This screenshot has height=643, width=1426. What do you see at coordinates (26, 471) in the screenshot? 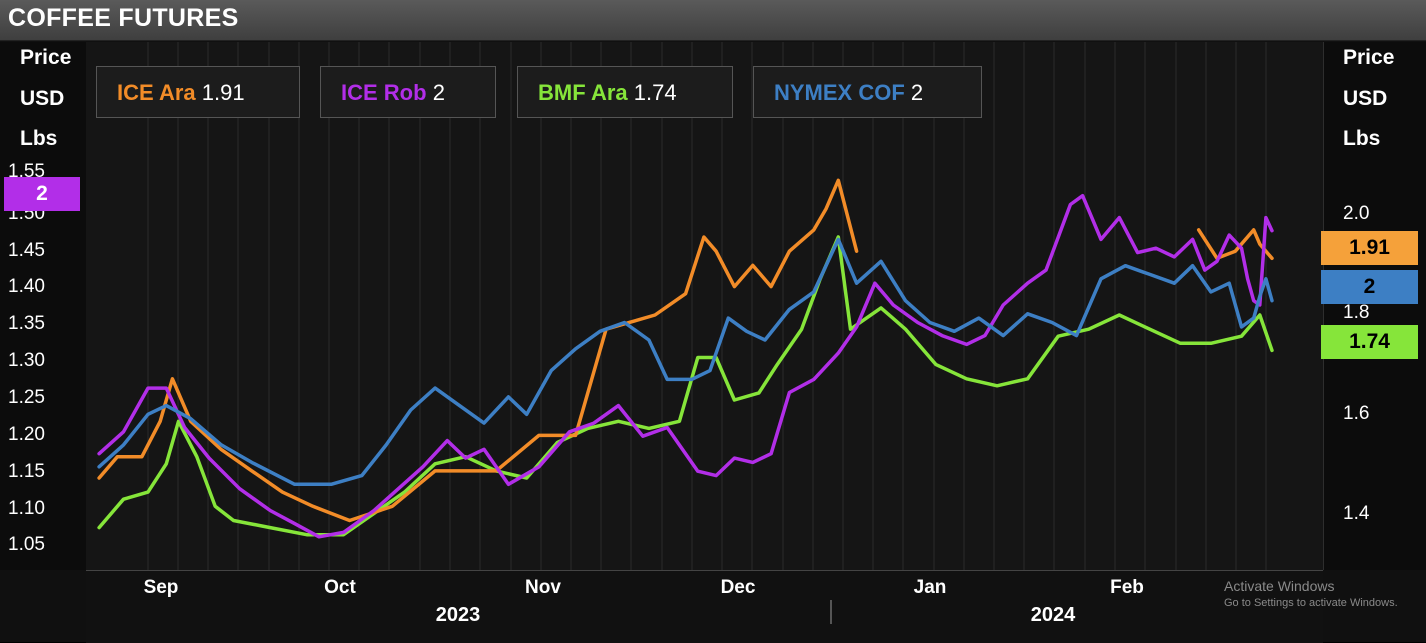
I see `left-tick-label: 1.15` at bounding box center [26, 471].